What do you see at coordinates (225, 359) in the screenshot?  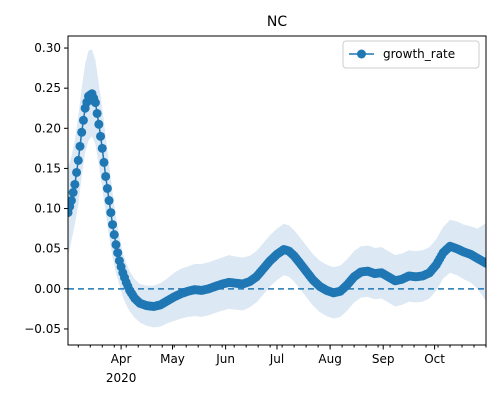 I see `x-tick-label: Jun` at bounding box center [225, 359].